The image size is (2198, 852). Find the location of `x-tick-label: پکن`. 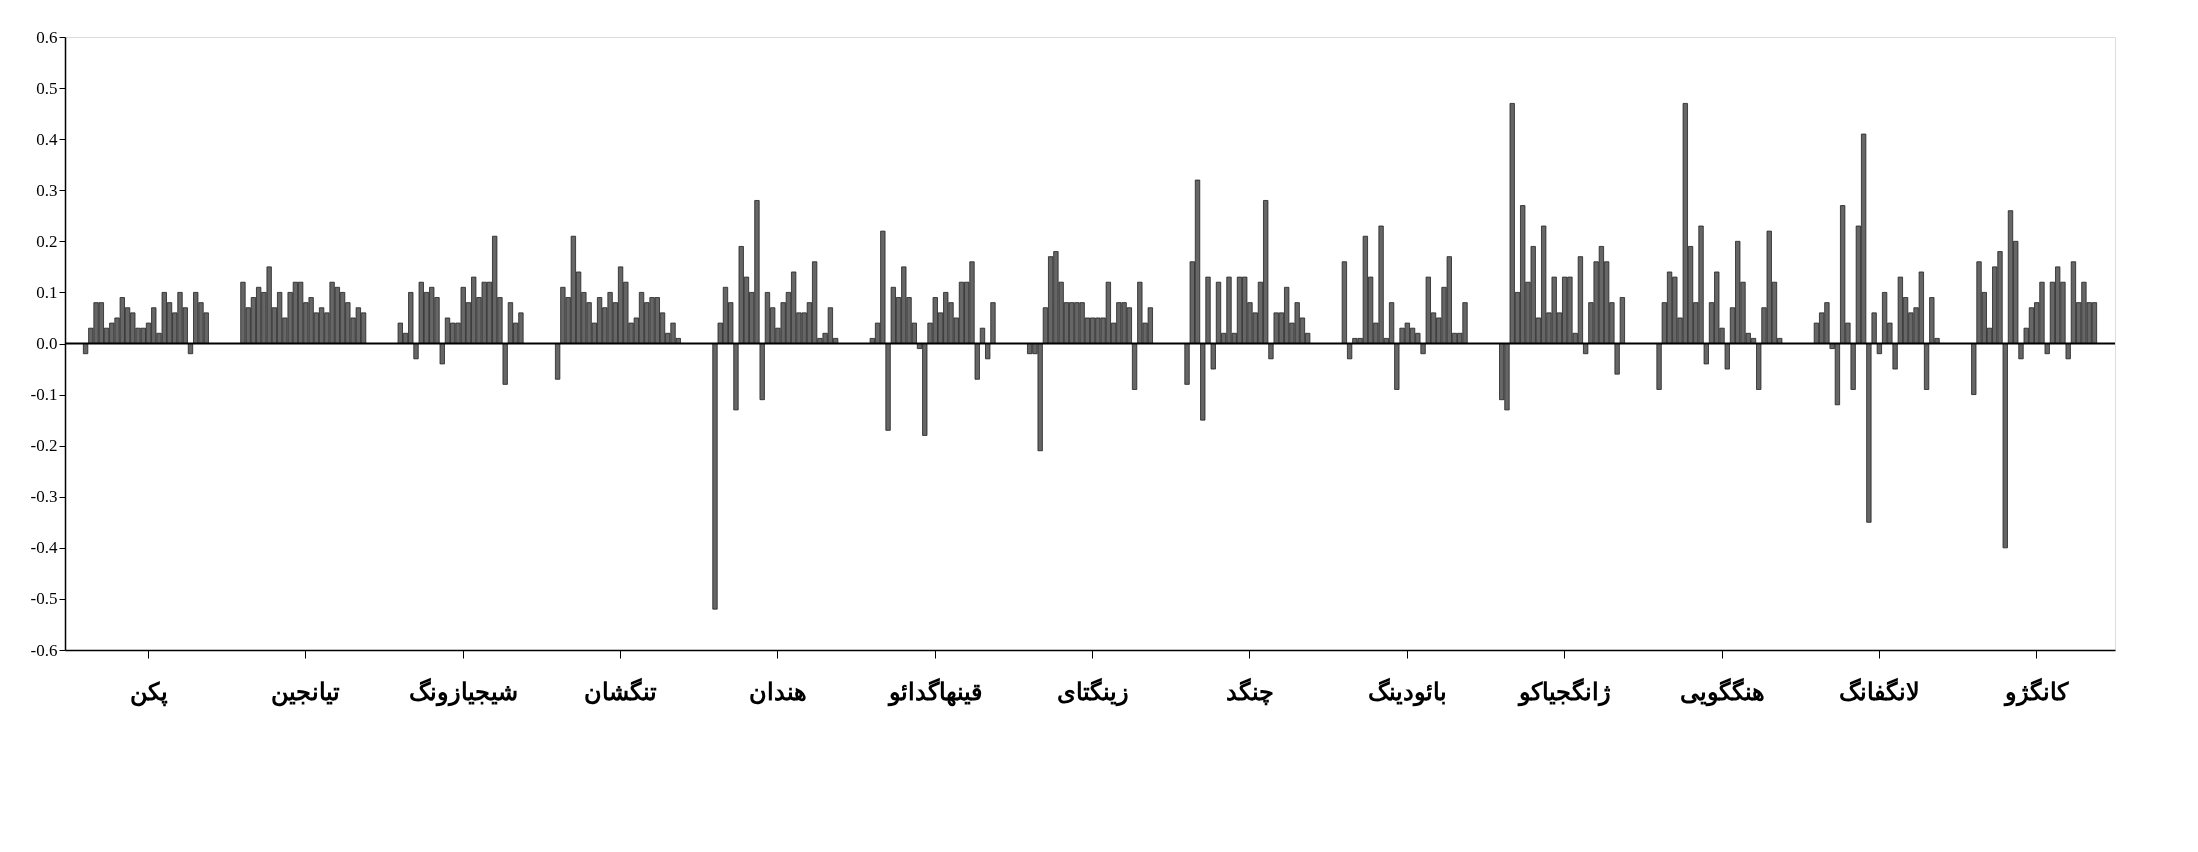

x-tick-label: پکن is located at coordinates (148, 692).